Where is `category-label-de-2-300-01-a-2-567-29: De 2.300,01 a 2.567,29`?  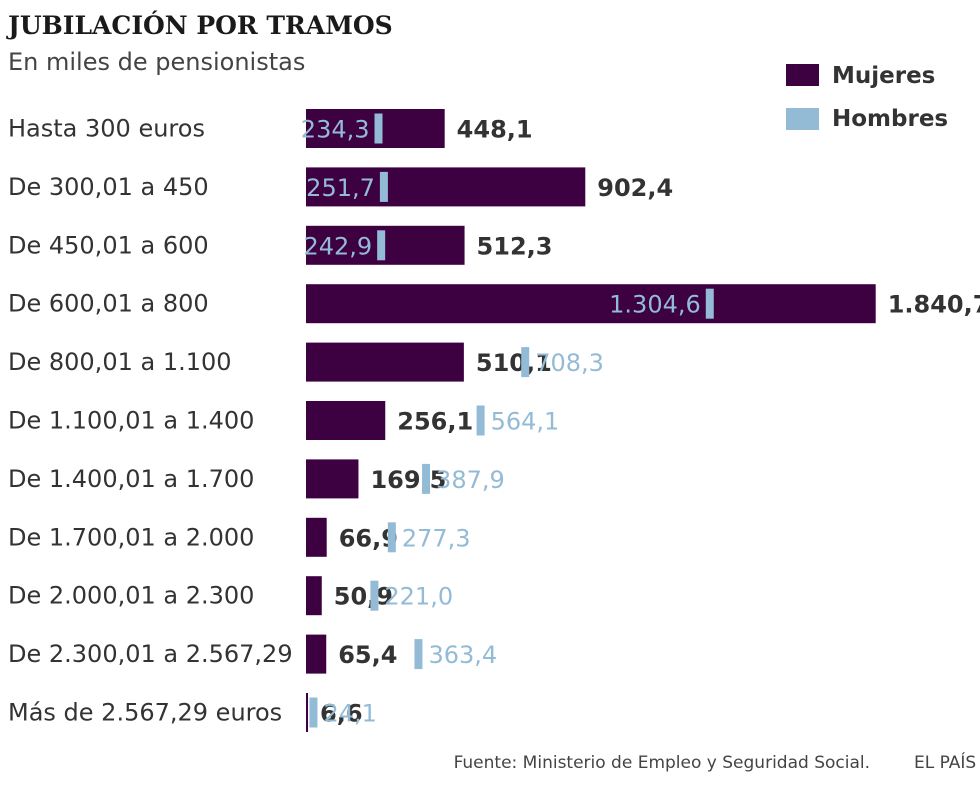
category-label-de-2-300-01-a-2-567-29: De 2.300,01 a 2.567,29 is located at coordinates (150, 654).